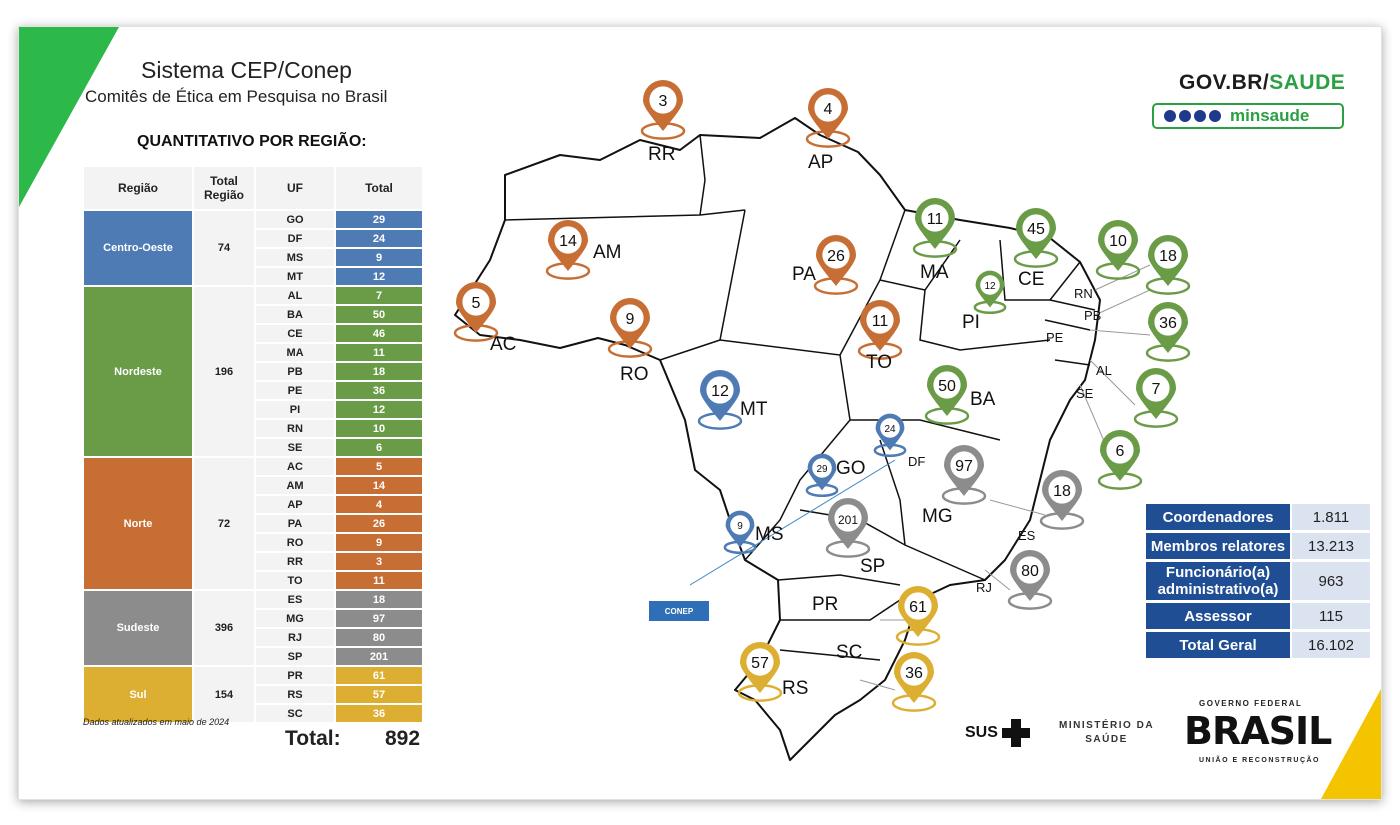 This screenshot has height=825, width=1400. Describe the element at coordinates (295, 333) in the screenshot. I see `uf-cell: CE` at that location.